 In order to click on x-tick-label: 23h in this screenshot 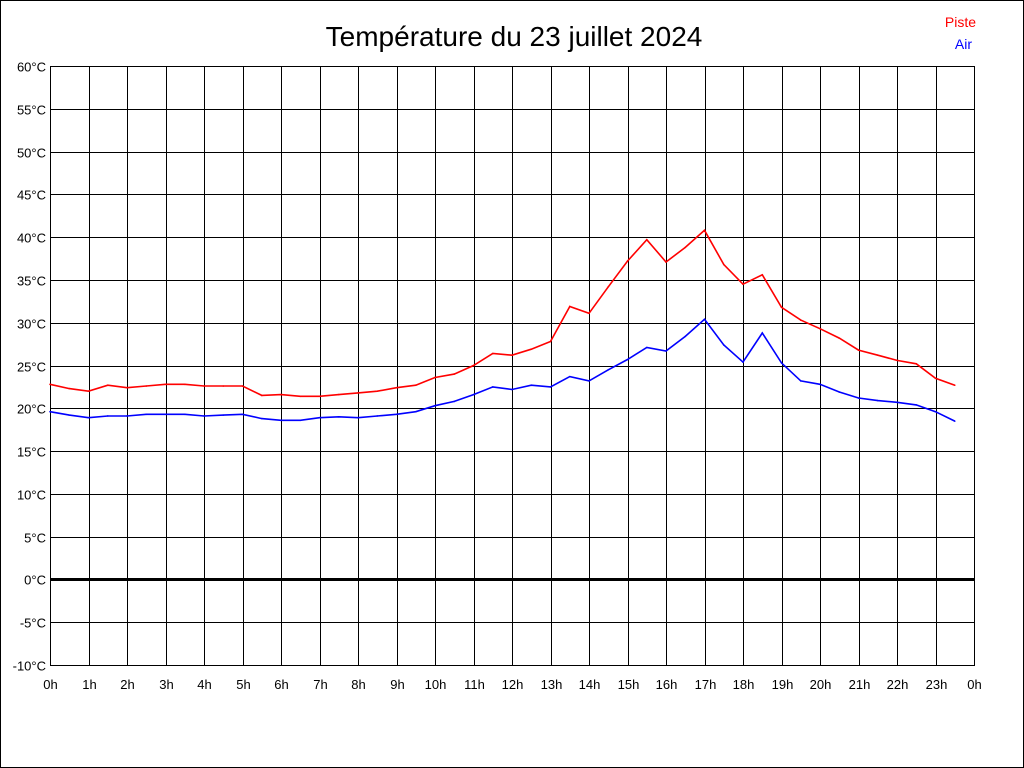, I will do `click(937, 684)`.